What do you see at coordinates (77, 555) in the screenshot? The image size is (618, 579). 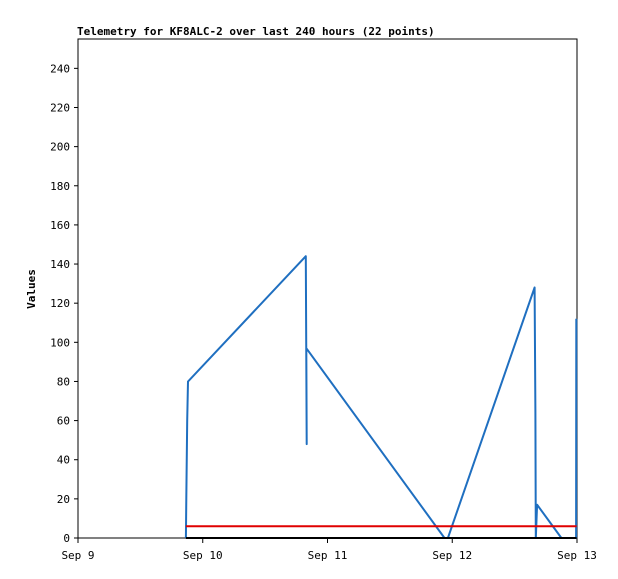 I see `x-tick-label: Sep 9` at bounding box center [77, 555].